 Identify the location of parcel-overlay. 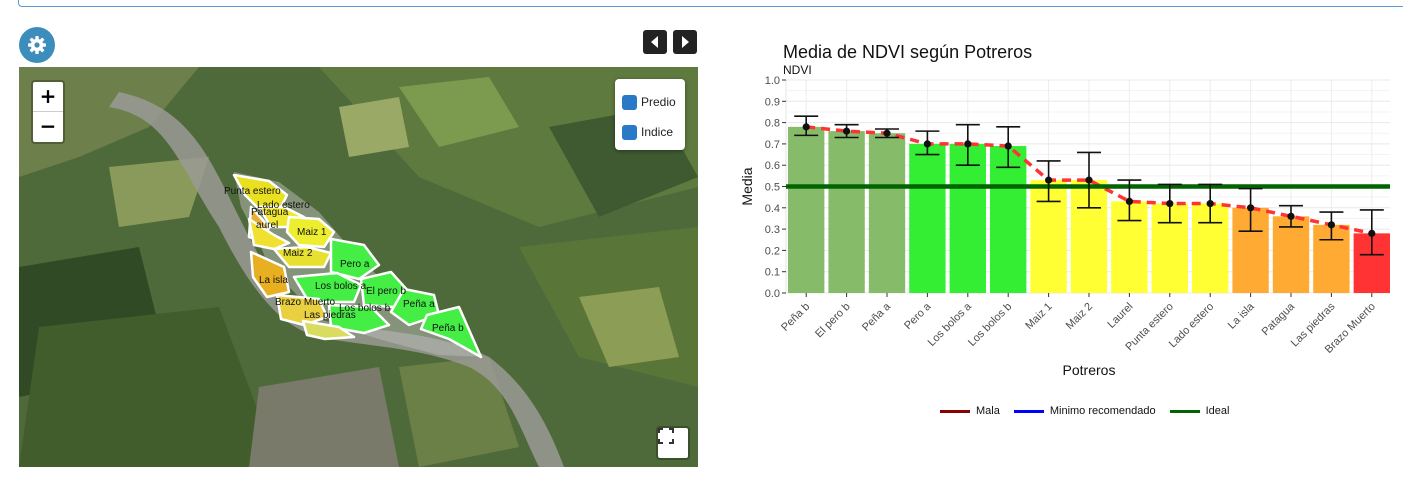
(357, 266).